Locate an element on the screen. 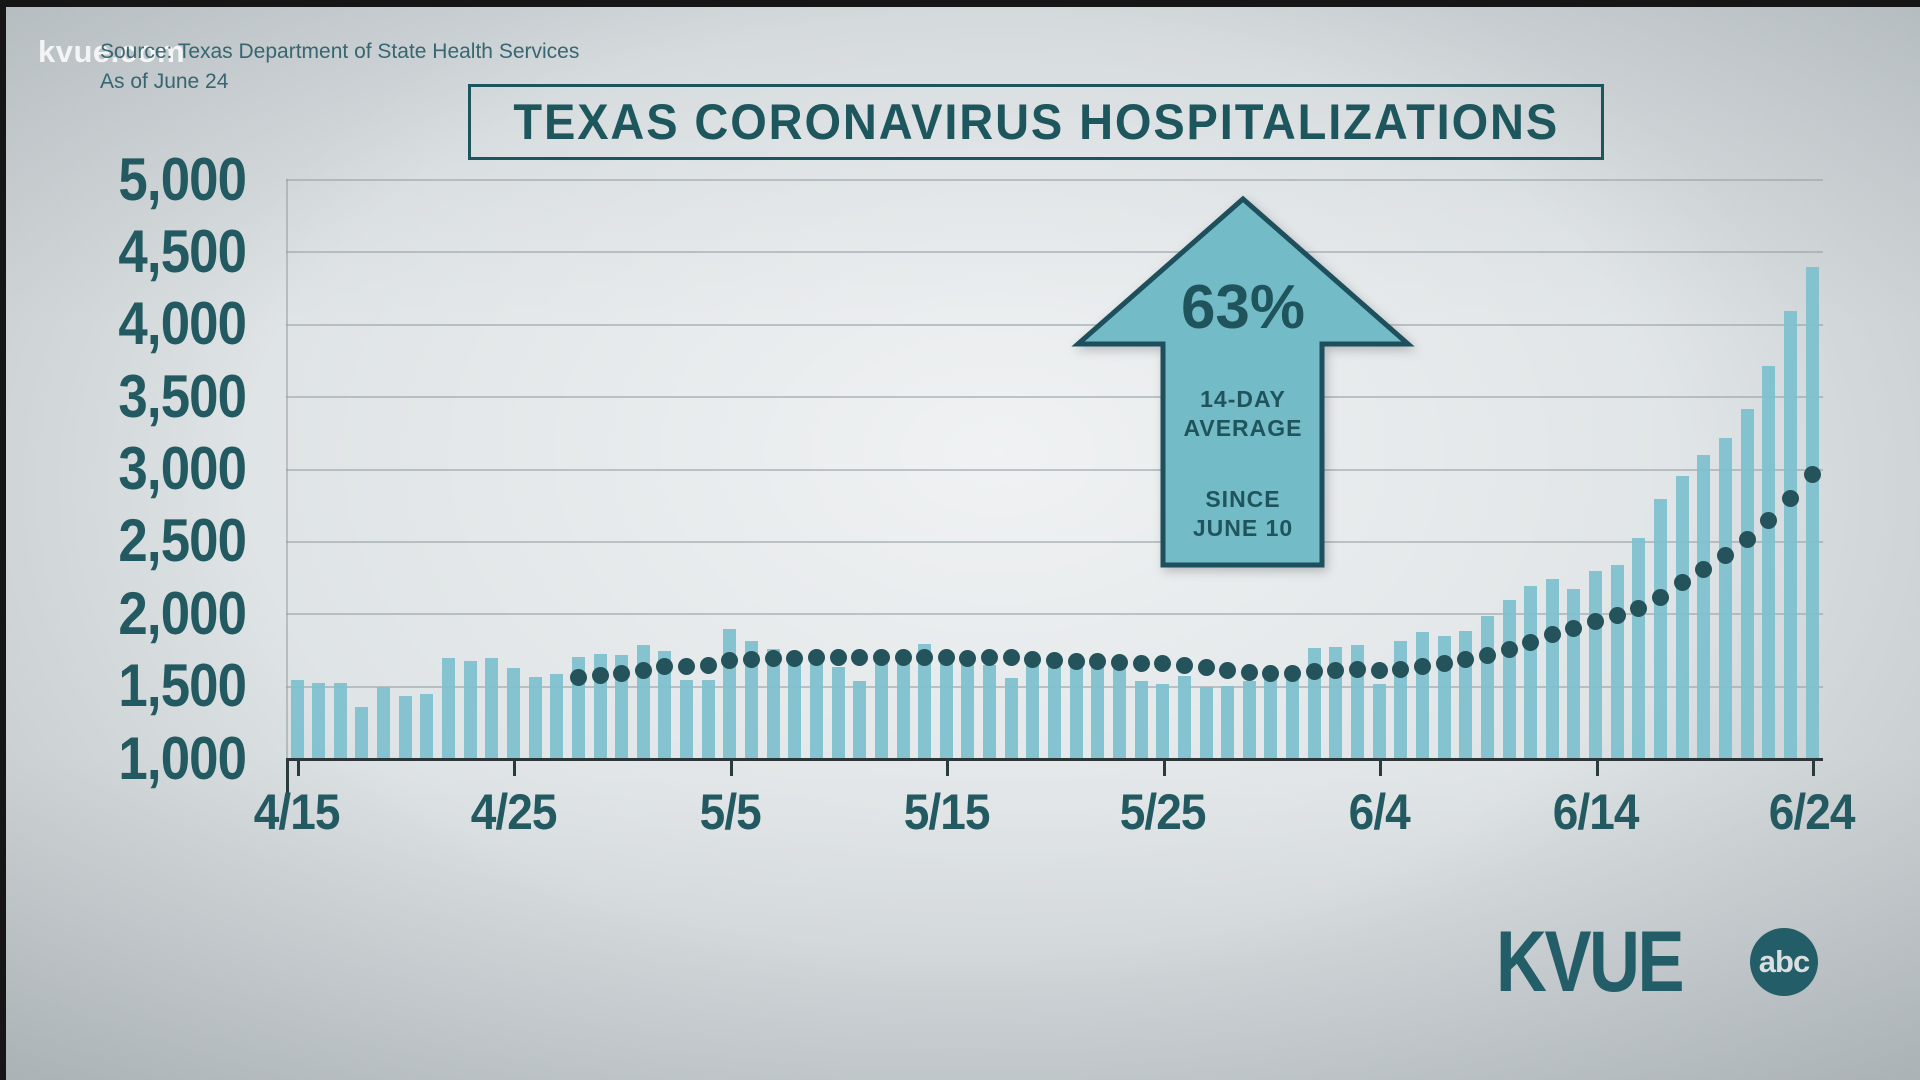  avg-dot-6/14 is located at coordinates (1596, 622).